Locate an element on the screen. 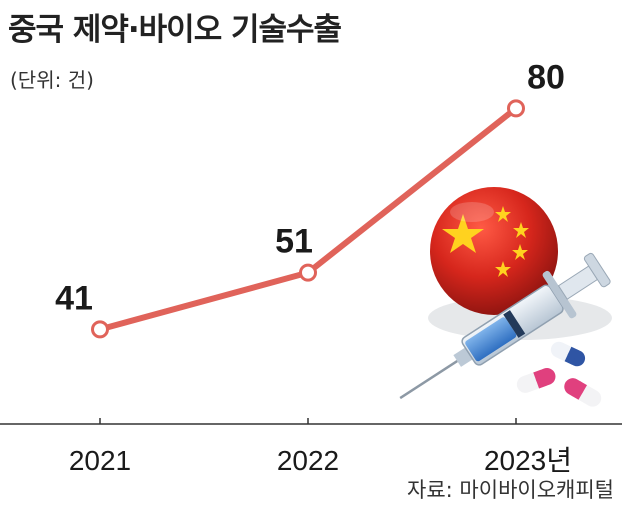 The width and height of the screenshot is (622, 509). illustration is located at coordinates (505, 297).